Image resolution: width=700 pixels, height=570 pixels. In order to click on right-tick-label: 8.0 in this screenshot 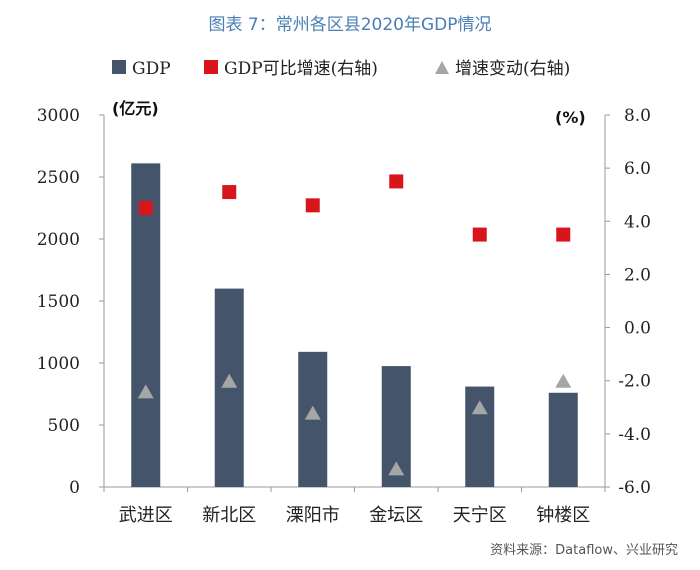, I will do `click(637, 116)`.